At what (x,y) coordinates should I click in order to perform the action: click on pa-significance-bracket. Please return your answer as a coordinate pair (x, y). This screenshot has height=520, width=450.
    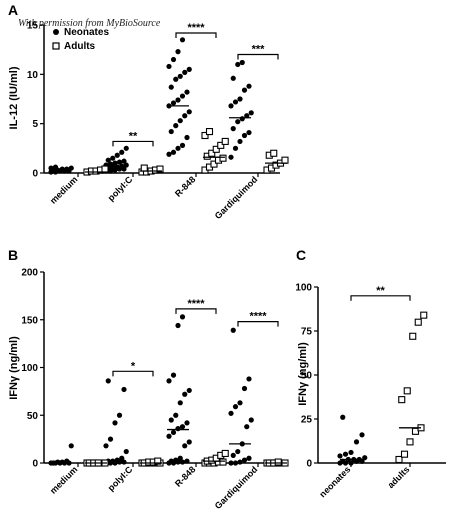
    Looking at the image, I should click on (258, 56).